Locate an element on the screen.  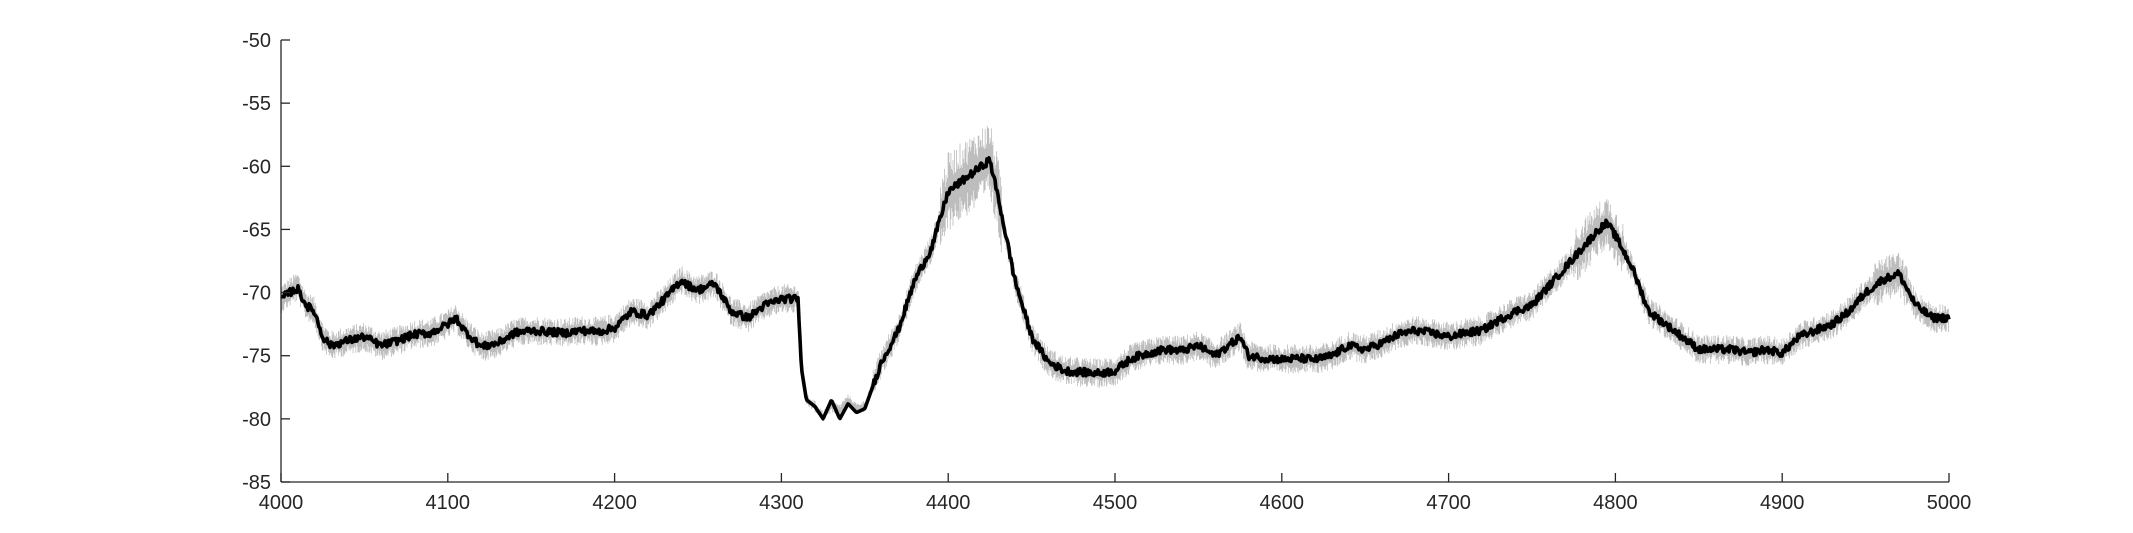
y-tick-label: -60 is located at coordinates (256, 167).